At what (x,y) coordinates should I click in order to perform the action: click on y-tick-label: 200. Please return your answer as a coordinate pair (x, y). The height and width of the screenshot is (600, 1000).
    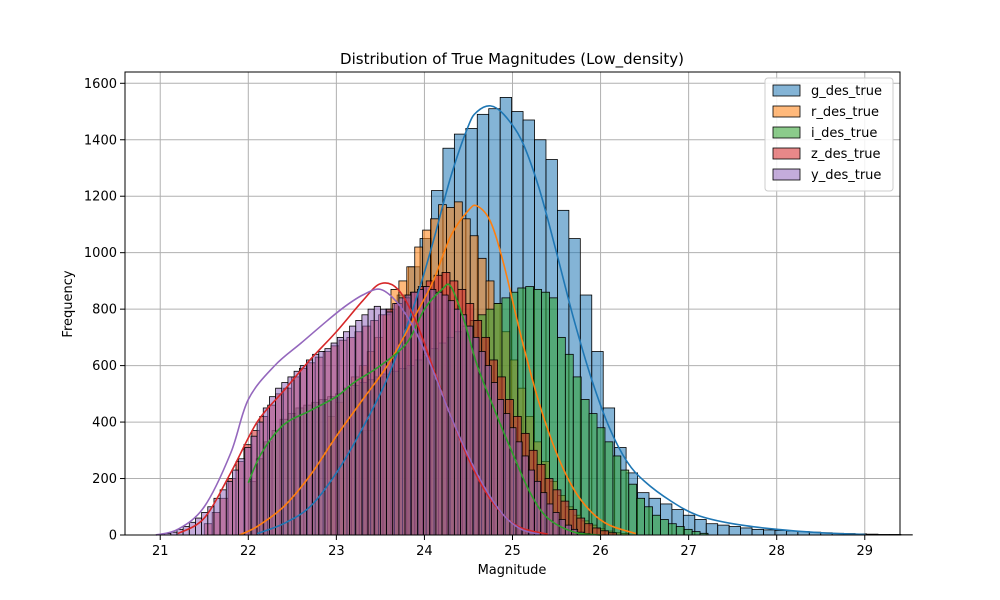
    Looking at the image, I should click on (104, 479).